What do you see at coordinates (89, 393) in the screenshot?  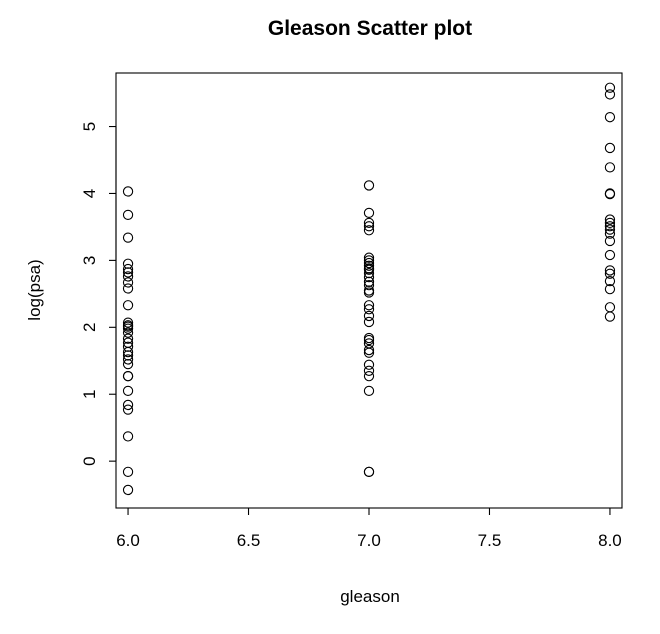 I see `y-tick-label: 1` at bounding box center [89, 393].